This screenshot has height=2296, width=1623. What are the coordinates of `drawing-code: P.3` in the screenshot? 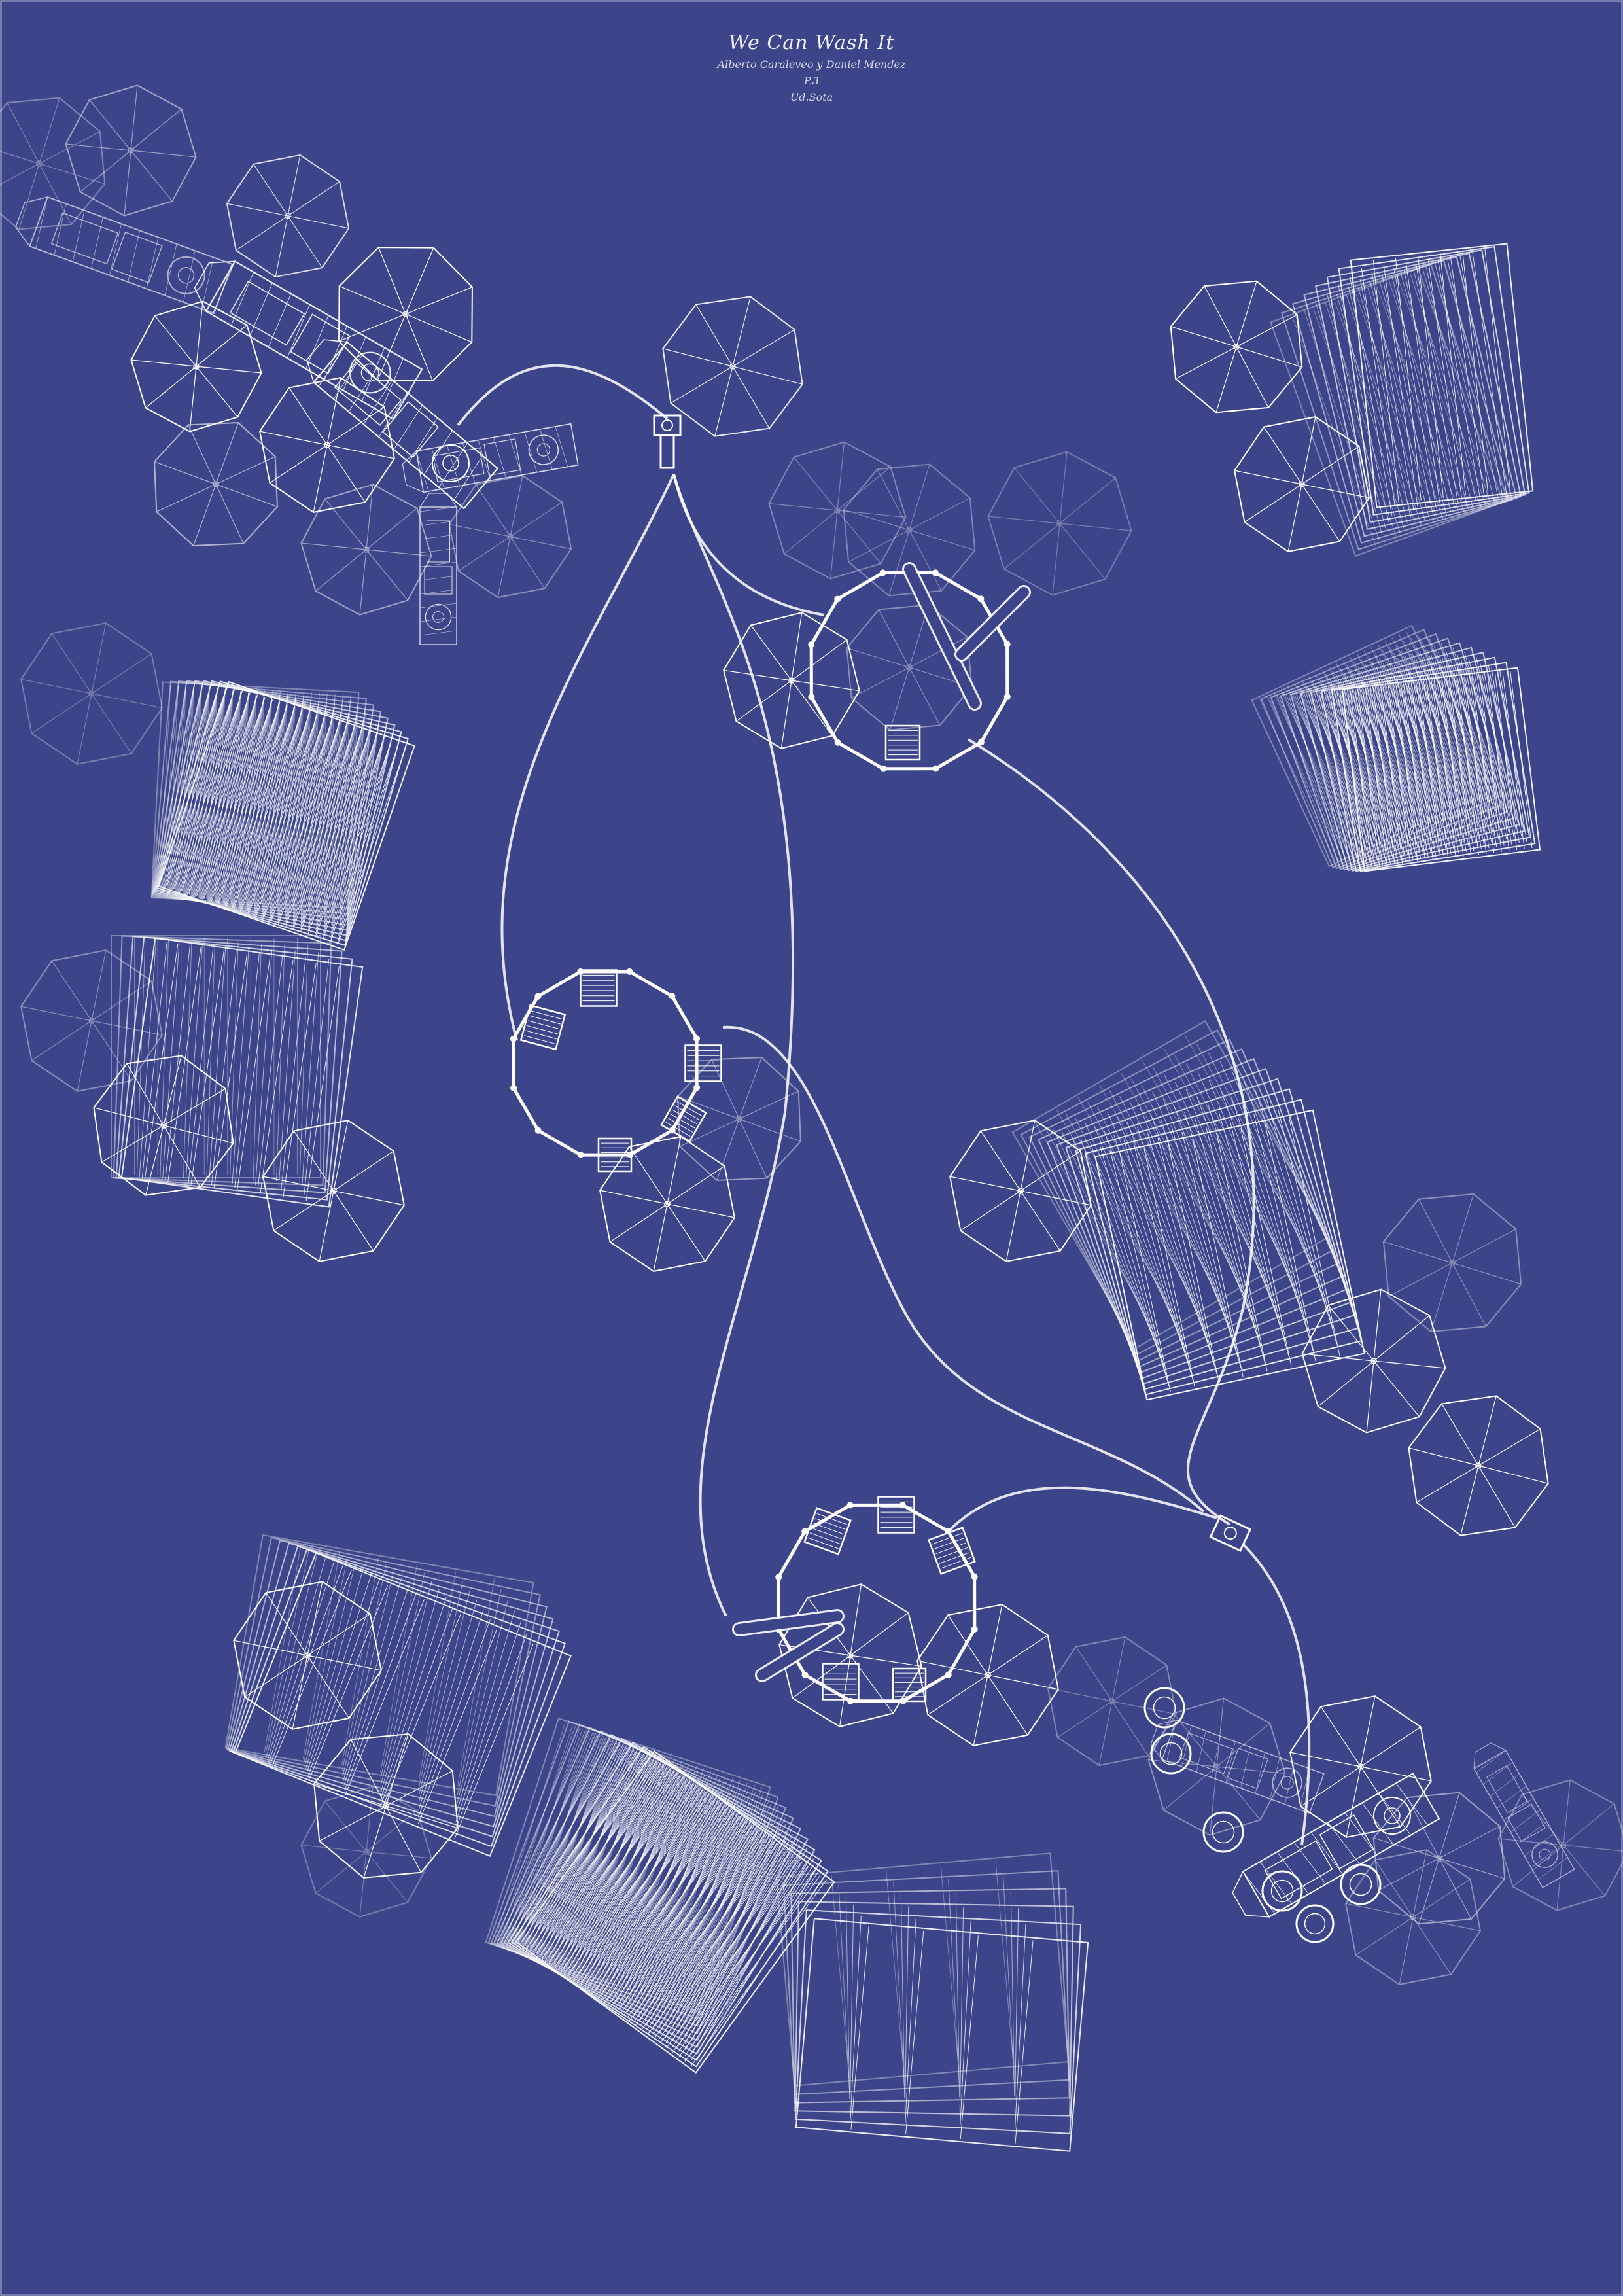 It's located at (812, 81).